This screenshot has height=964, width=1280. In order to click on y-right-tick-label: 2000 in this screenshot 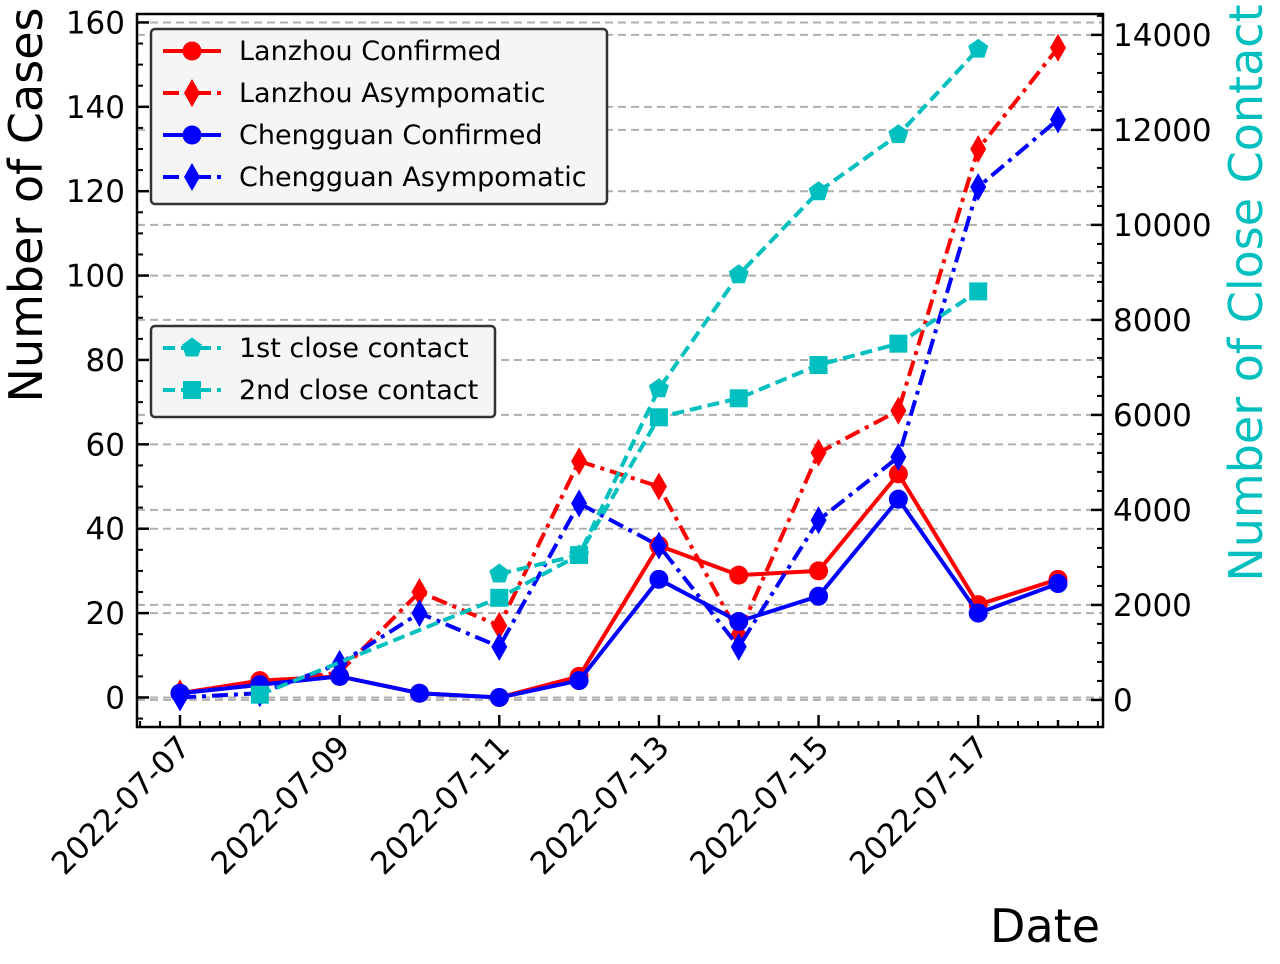, I will do `click(1152, 606)`.